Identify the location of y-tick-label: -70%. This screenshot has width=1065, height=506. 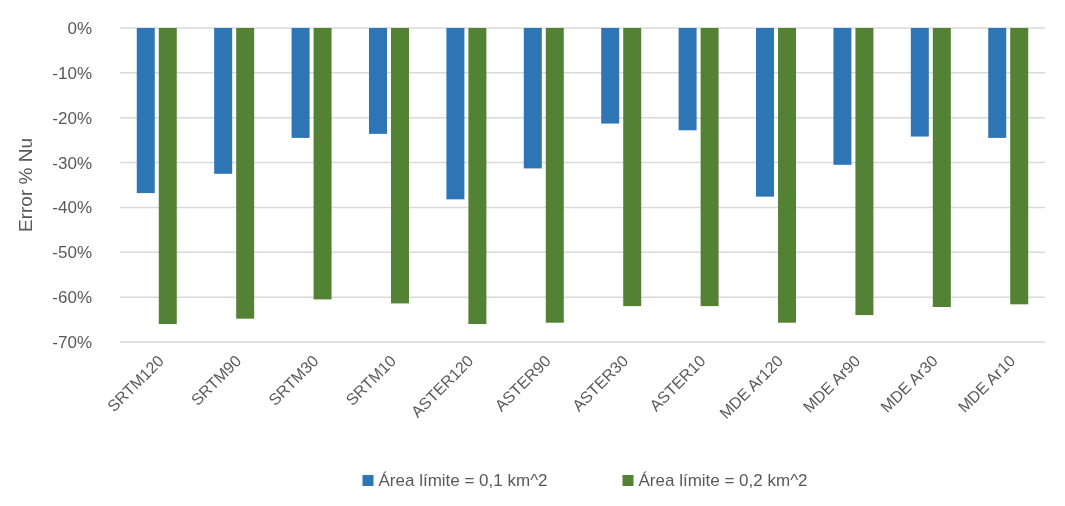
(72, 342).